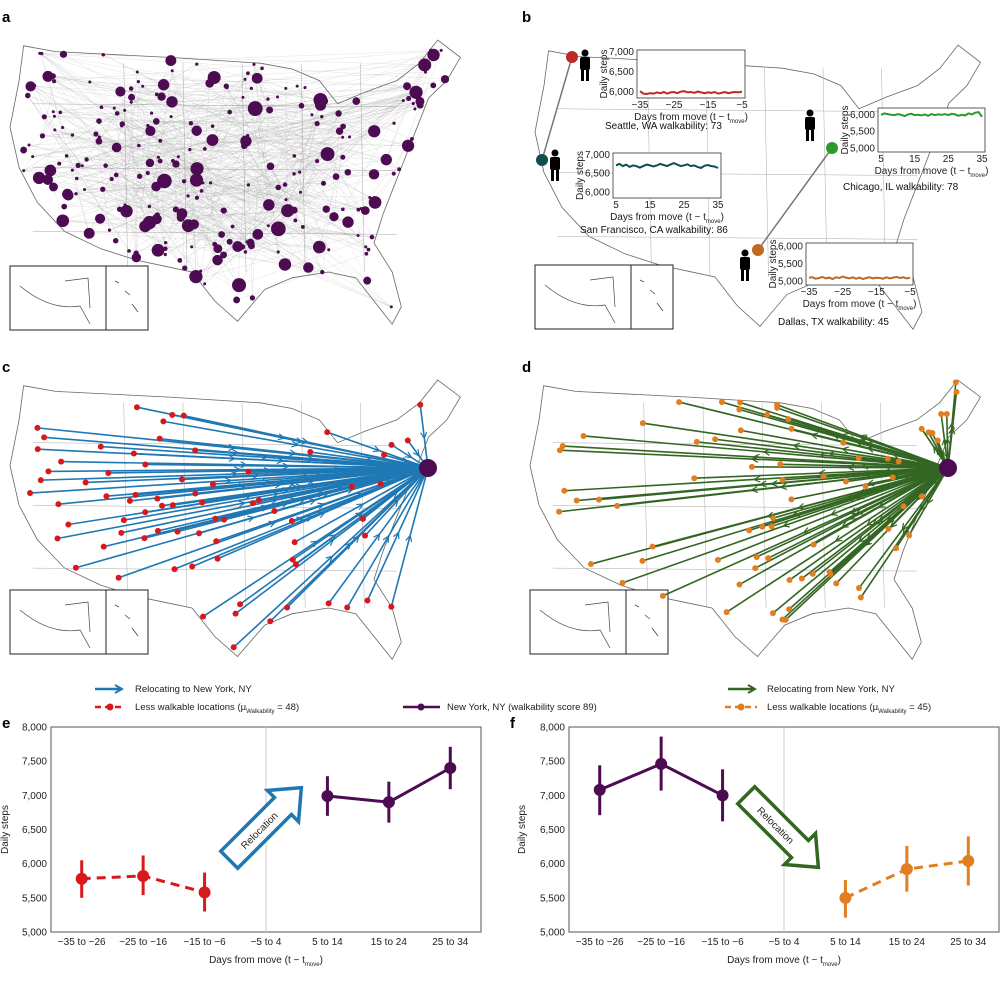  Describe the element at coordinates (758, 187) in the screenshot. I see `map-panel-b` at that location.